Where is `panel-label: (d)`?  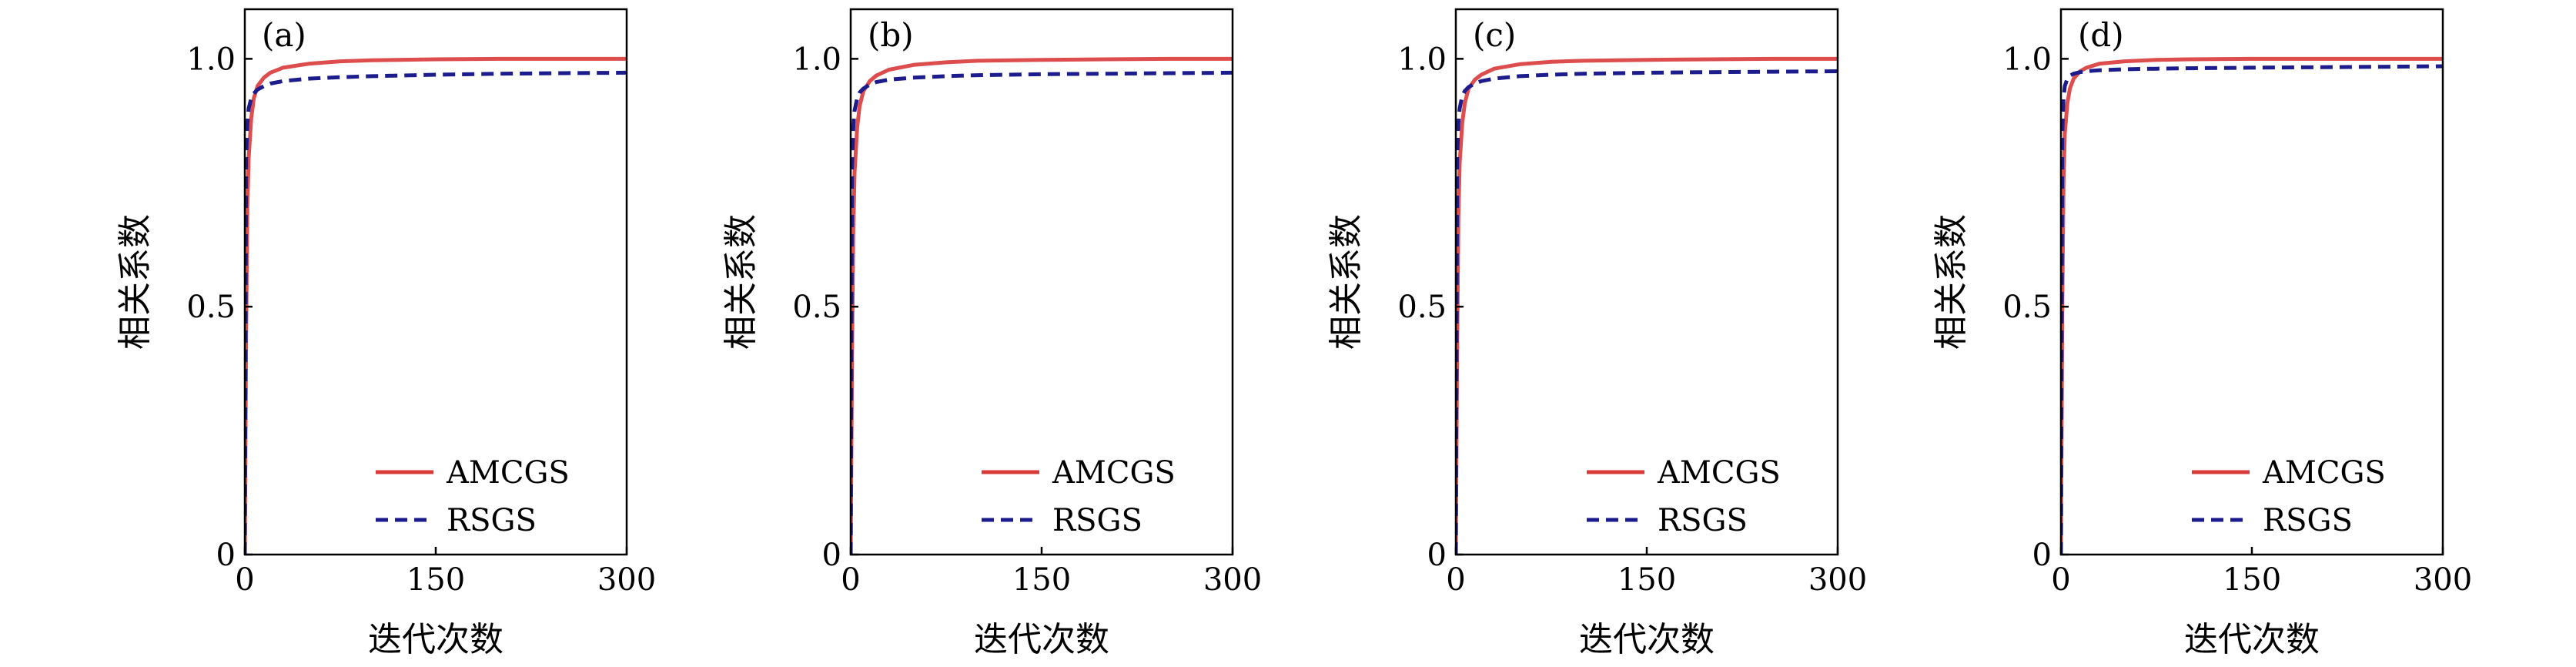
panel-label: (d) is located at coordinates (2101, 35).